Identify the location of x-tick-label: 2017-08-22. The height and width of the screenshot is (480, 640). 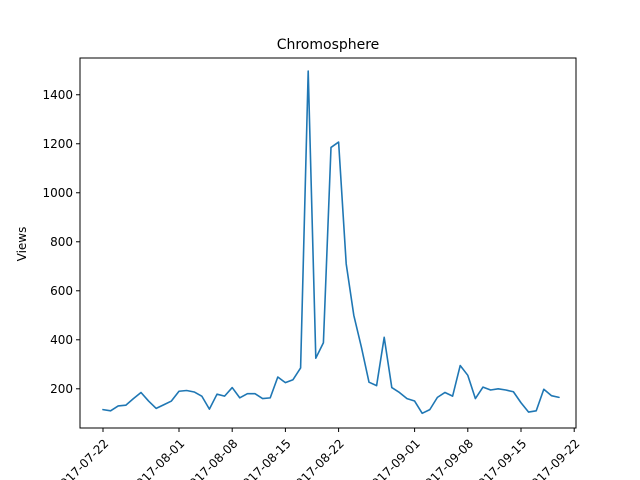
(317, 458).